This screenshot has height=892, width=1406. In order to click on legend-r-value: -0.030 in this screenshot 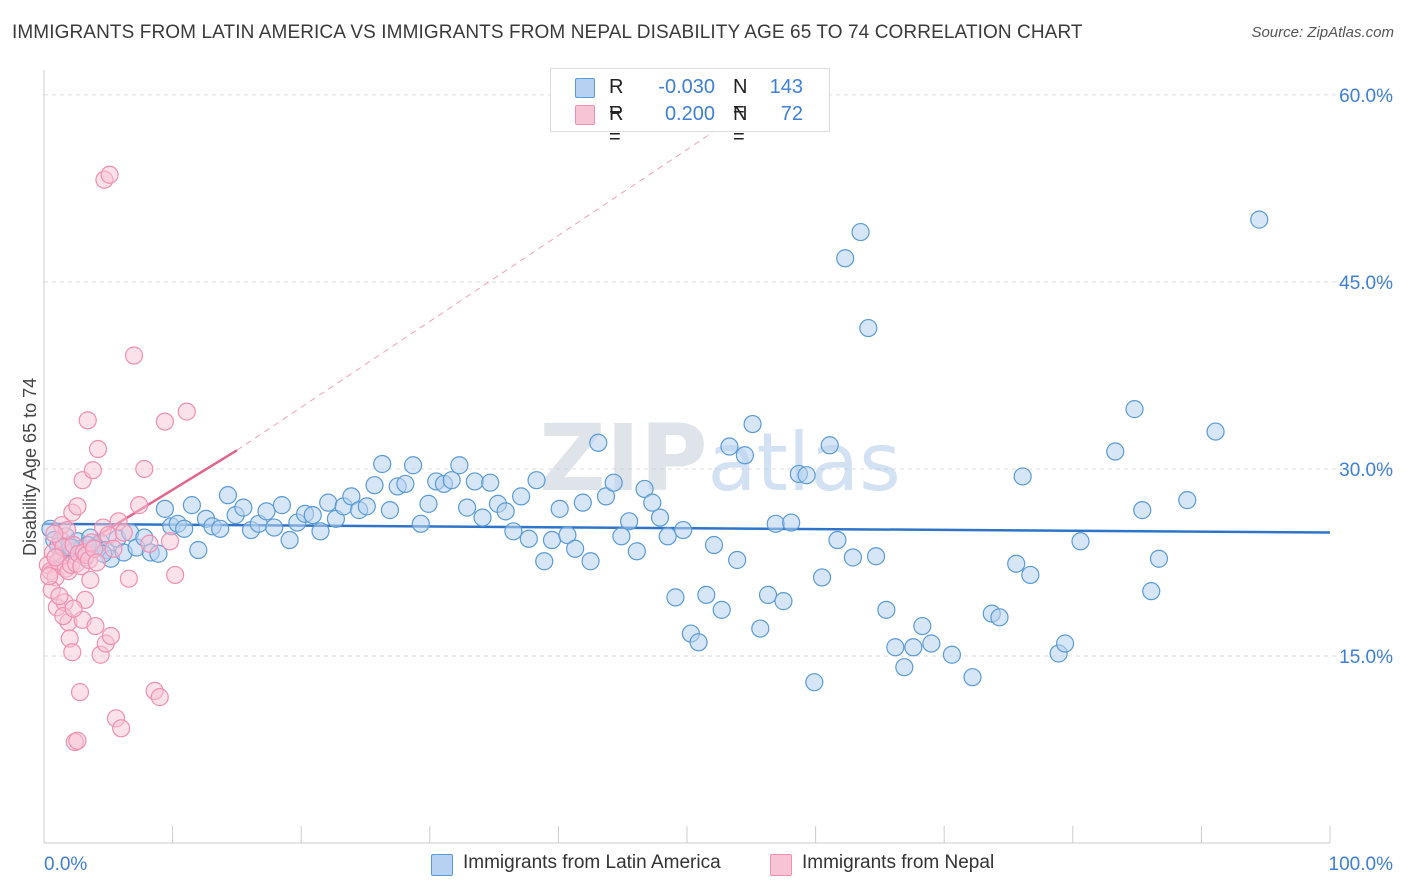, I will do `click(686, 87)`.